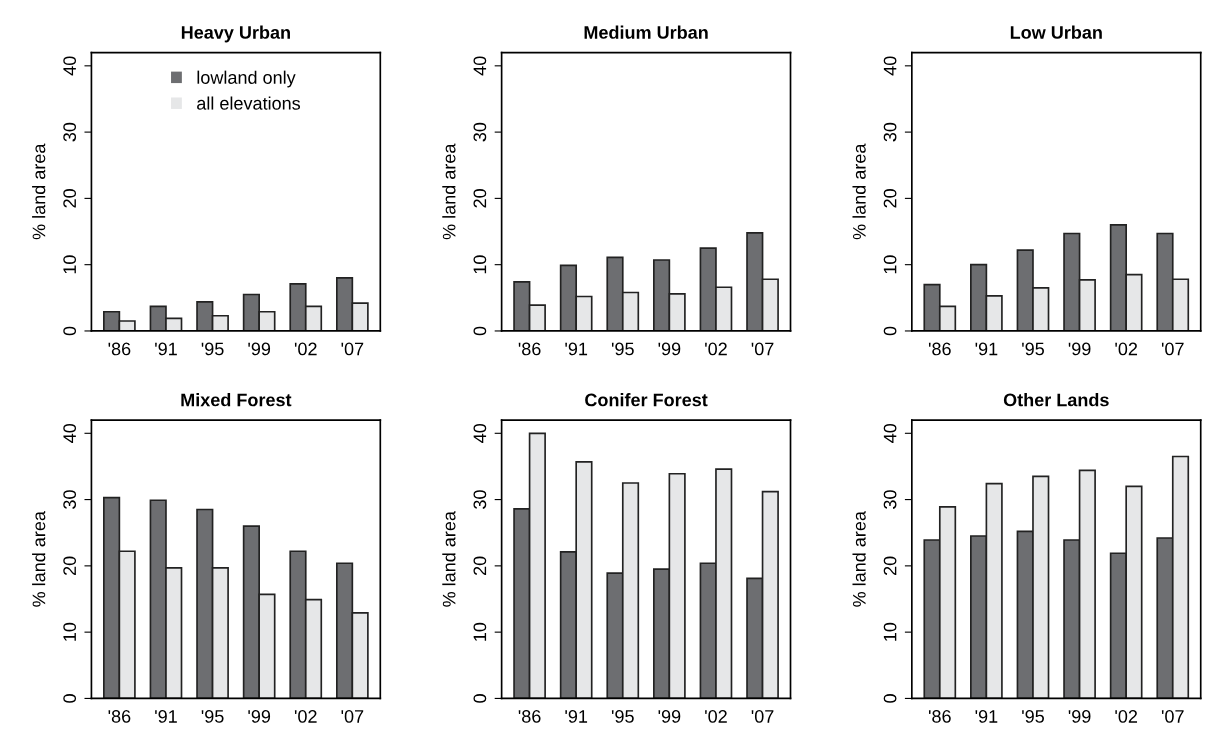  I want to click on chart-title: Other Lands, so click(1056, 400).